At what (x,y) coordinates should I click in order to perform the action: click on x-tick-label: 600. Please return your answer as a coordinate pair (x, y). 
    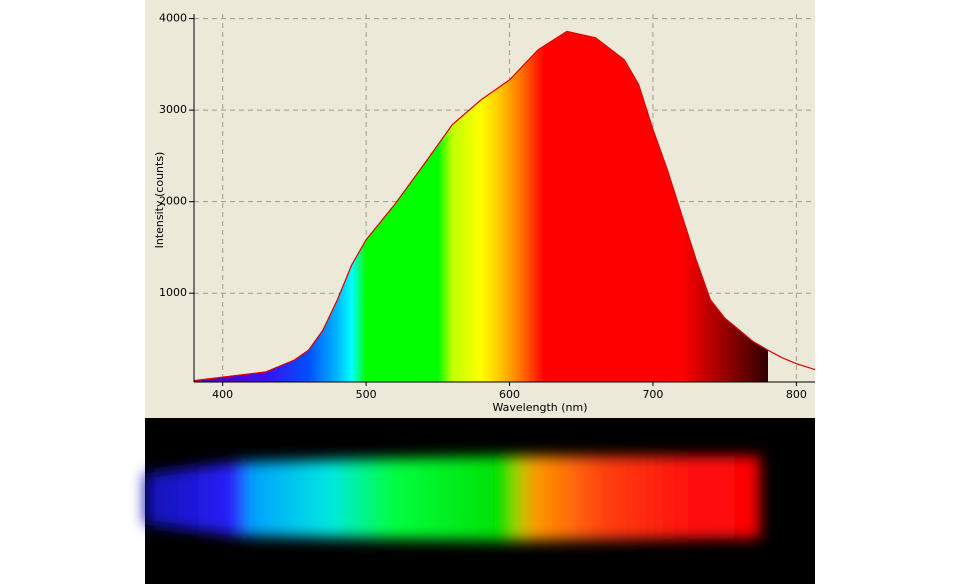
    Looking at the image, I should click on (509, 394).